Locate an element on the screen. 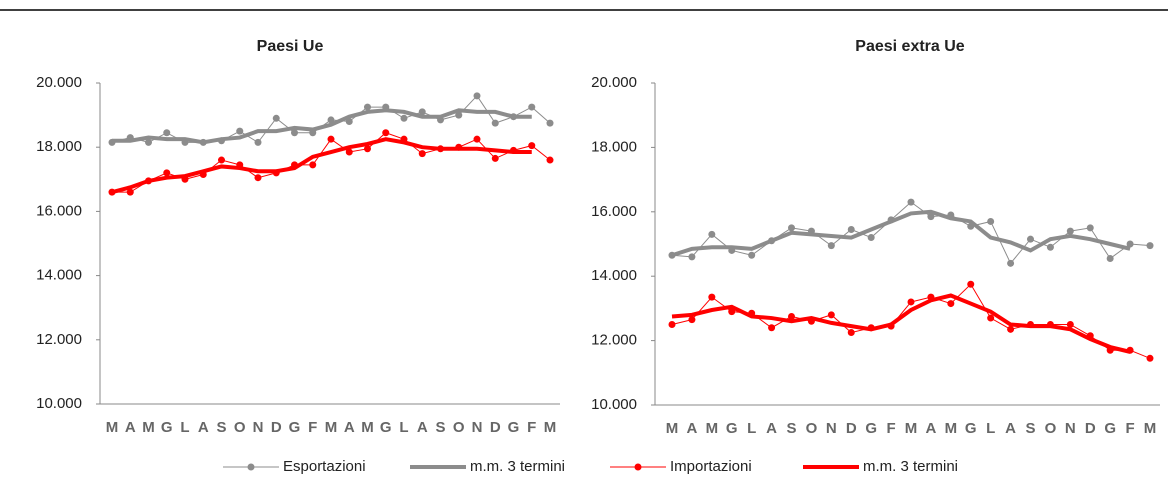 The width and height of the screenshot is (1168, 501). y-tick-label: 12.000 is located at coordinates (59, 339).